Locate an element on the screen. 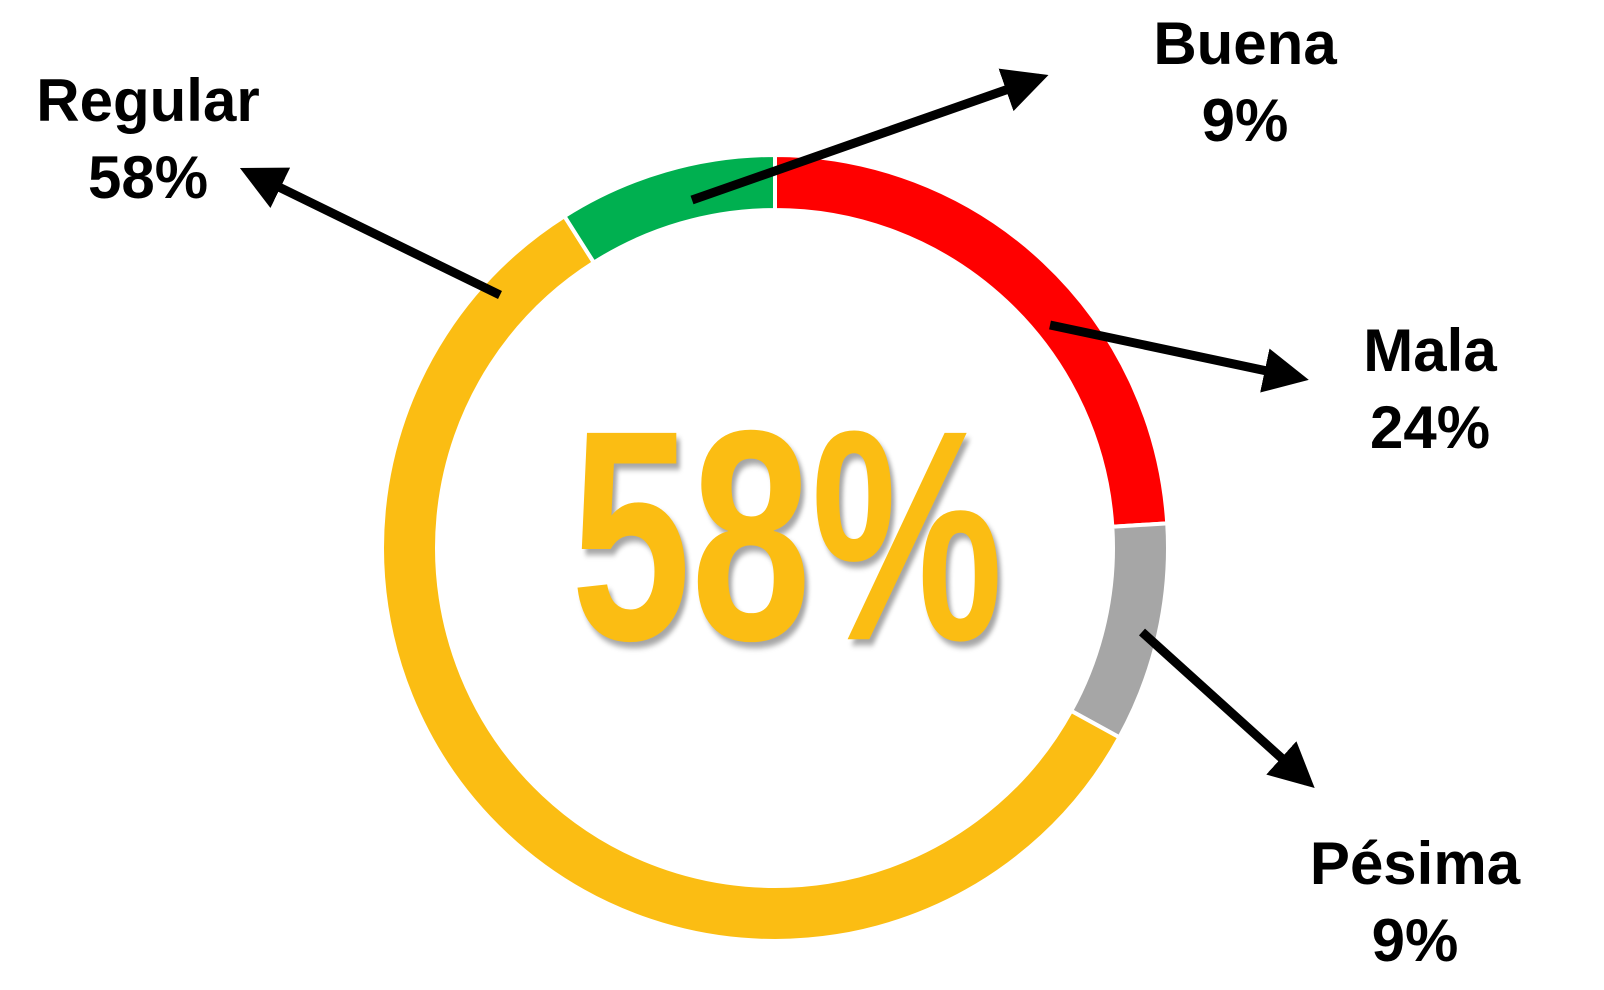 This screenshot has width=1604, height=990. category-label: Regular is located at coordinates (147, 100).